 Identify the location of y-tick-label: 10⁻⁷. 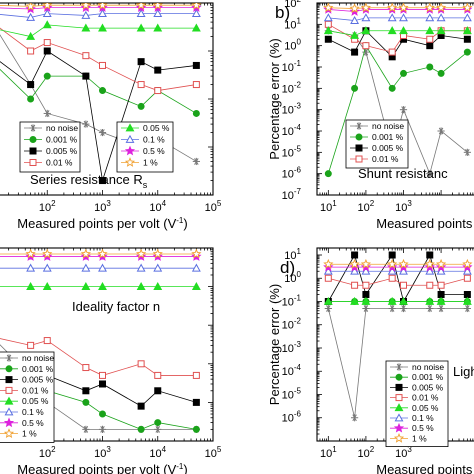
(292, 194).